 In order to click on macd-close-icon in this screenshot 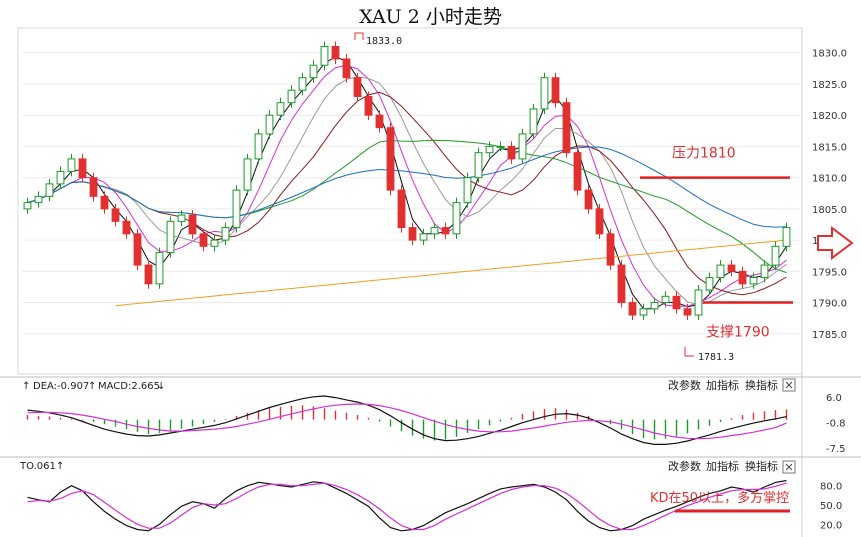, I will do `click(789, 385)`.